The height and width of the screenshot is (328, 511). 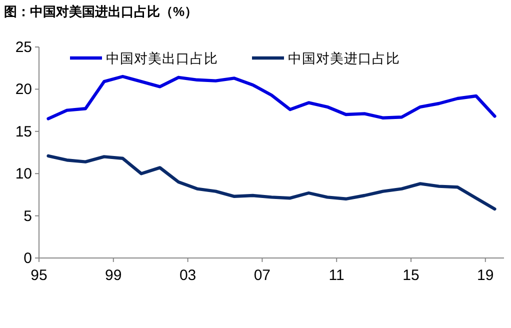 I want to click on x-tick-label: 03, so click(x=187, y=275).